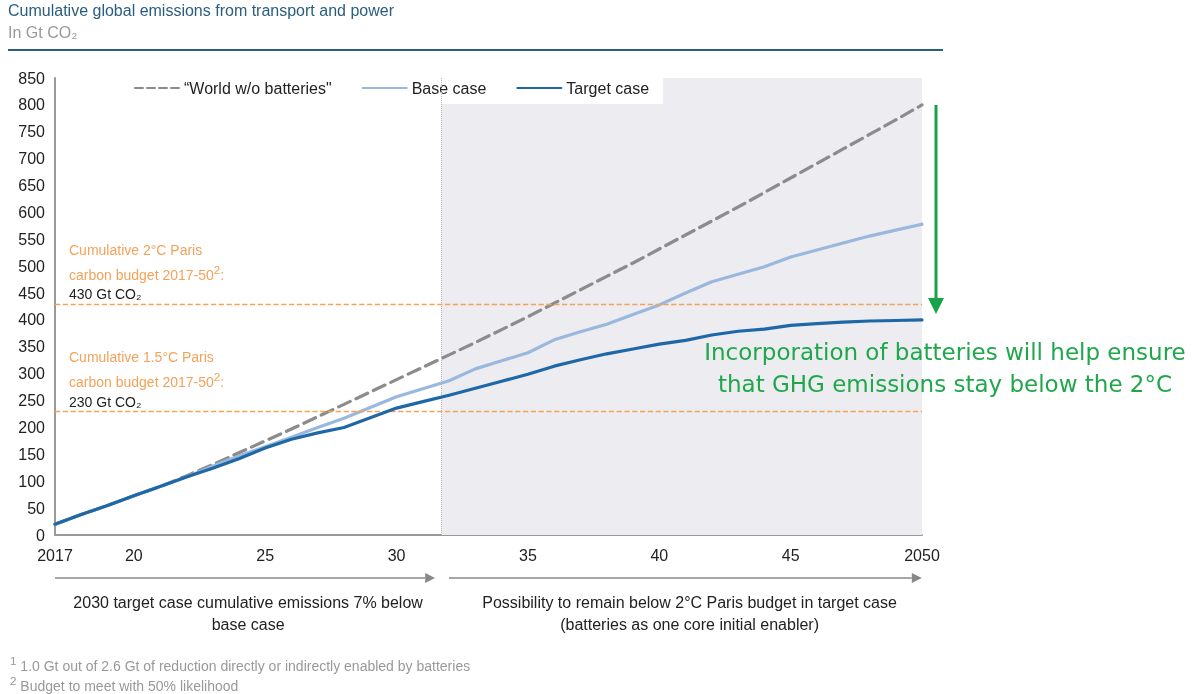  I want to click on legend-label: “World w/o batteries", so click(258, 88).